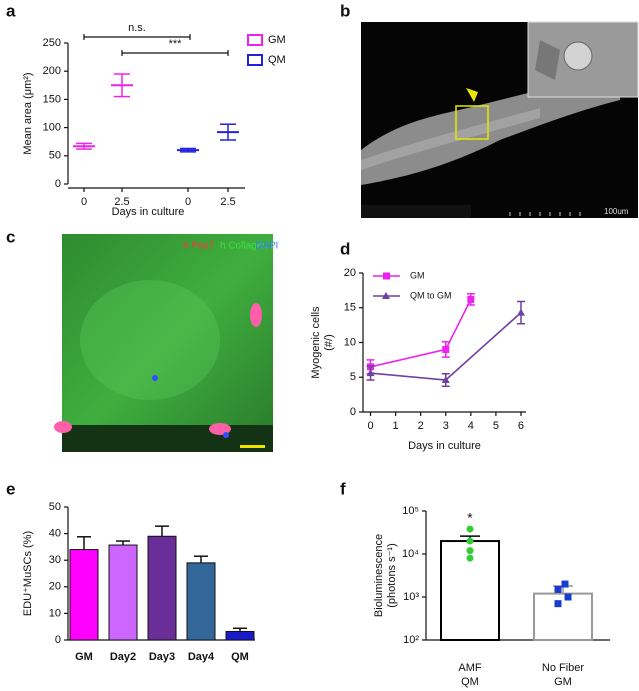 This screenshot has width=639, height=691. Describe the element at coordinates (28, 113) in the screenshot. I see `y-axis-label: Mean area (μm²)` at that location.